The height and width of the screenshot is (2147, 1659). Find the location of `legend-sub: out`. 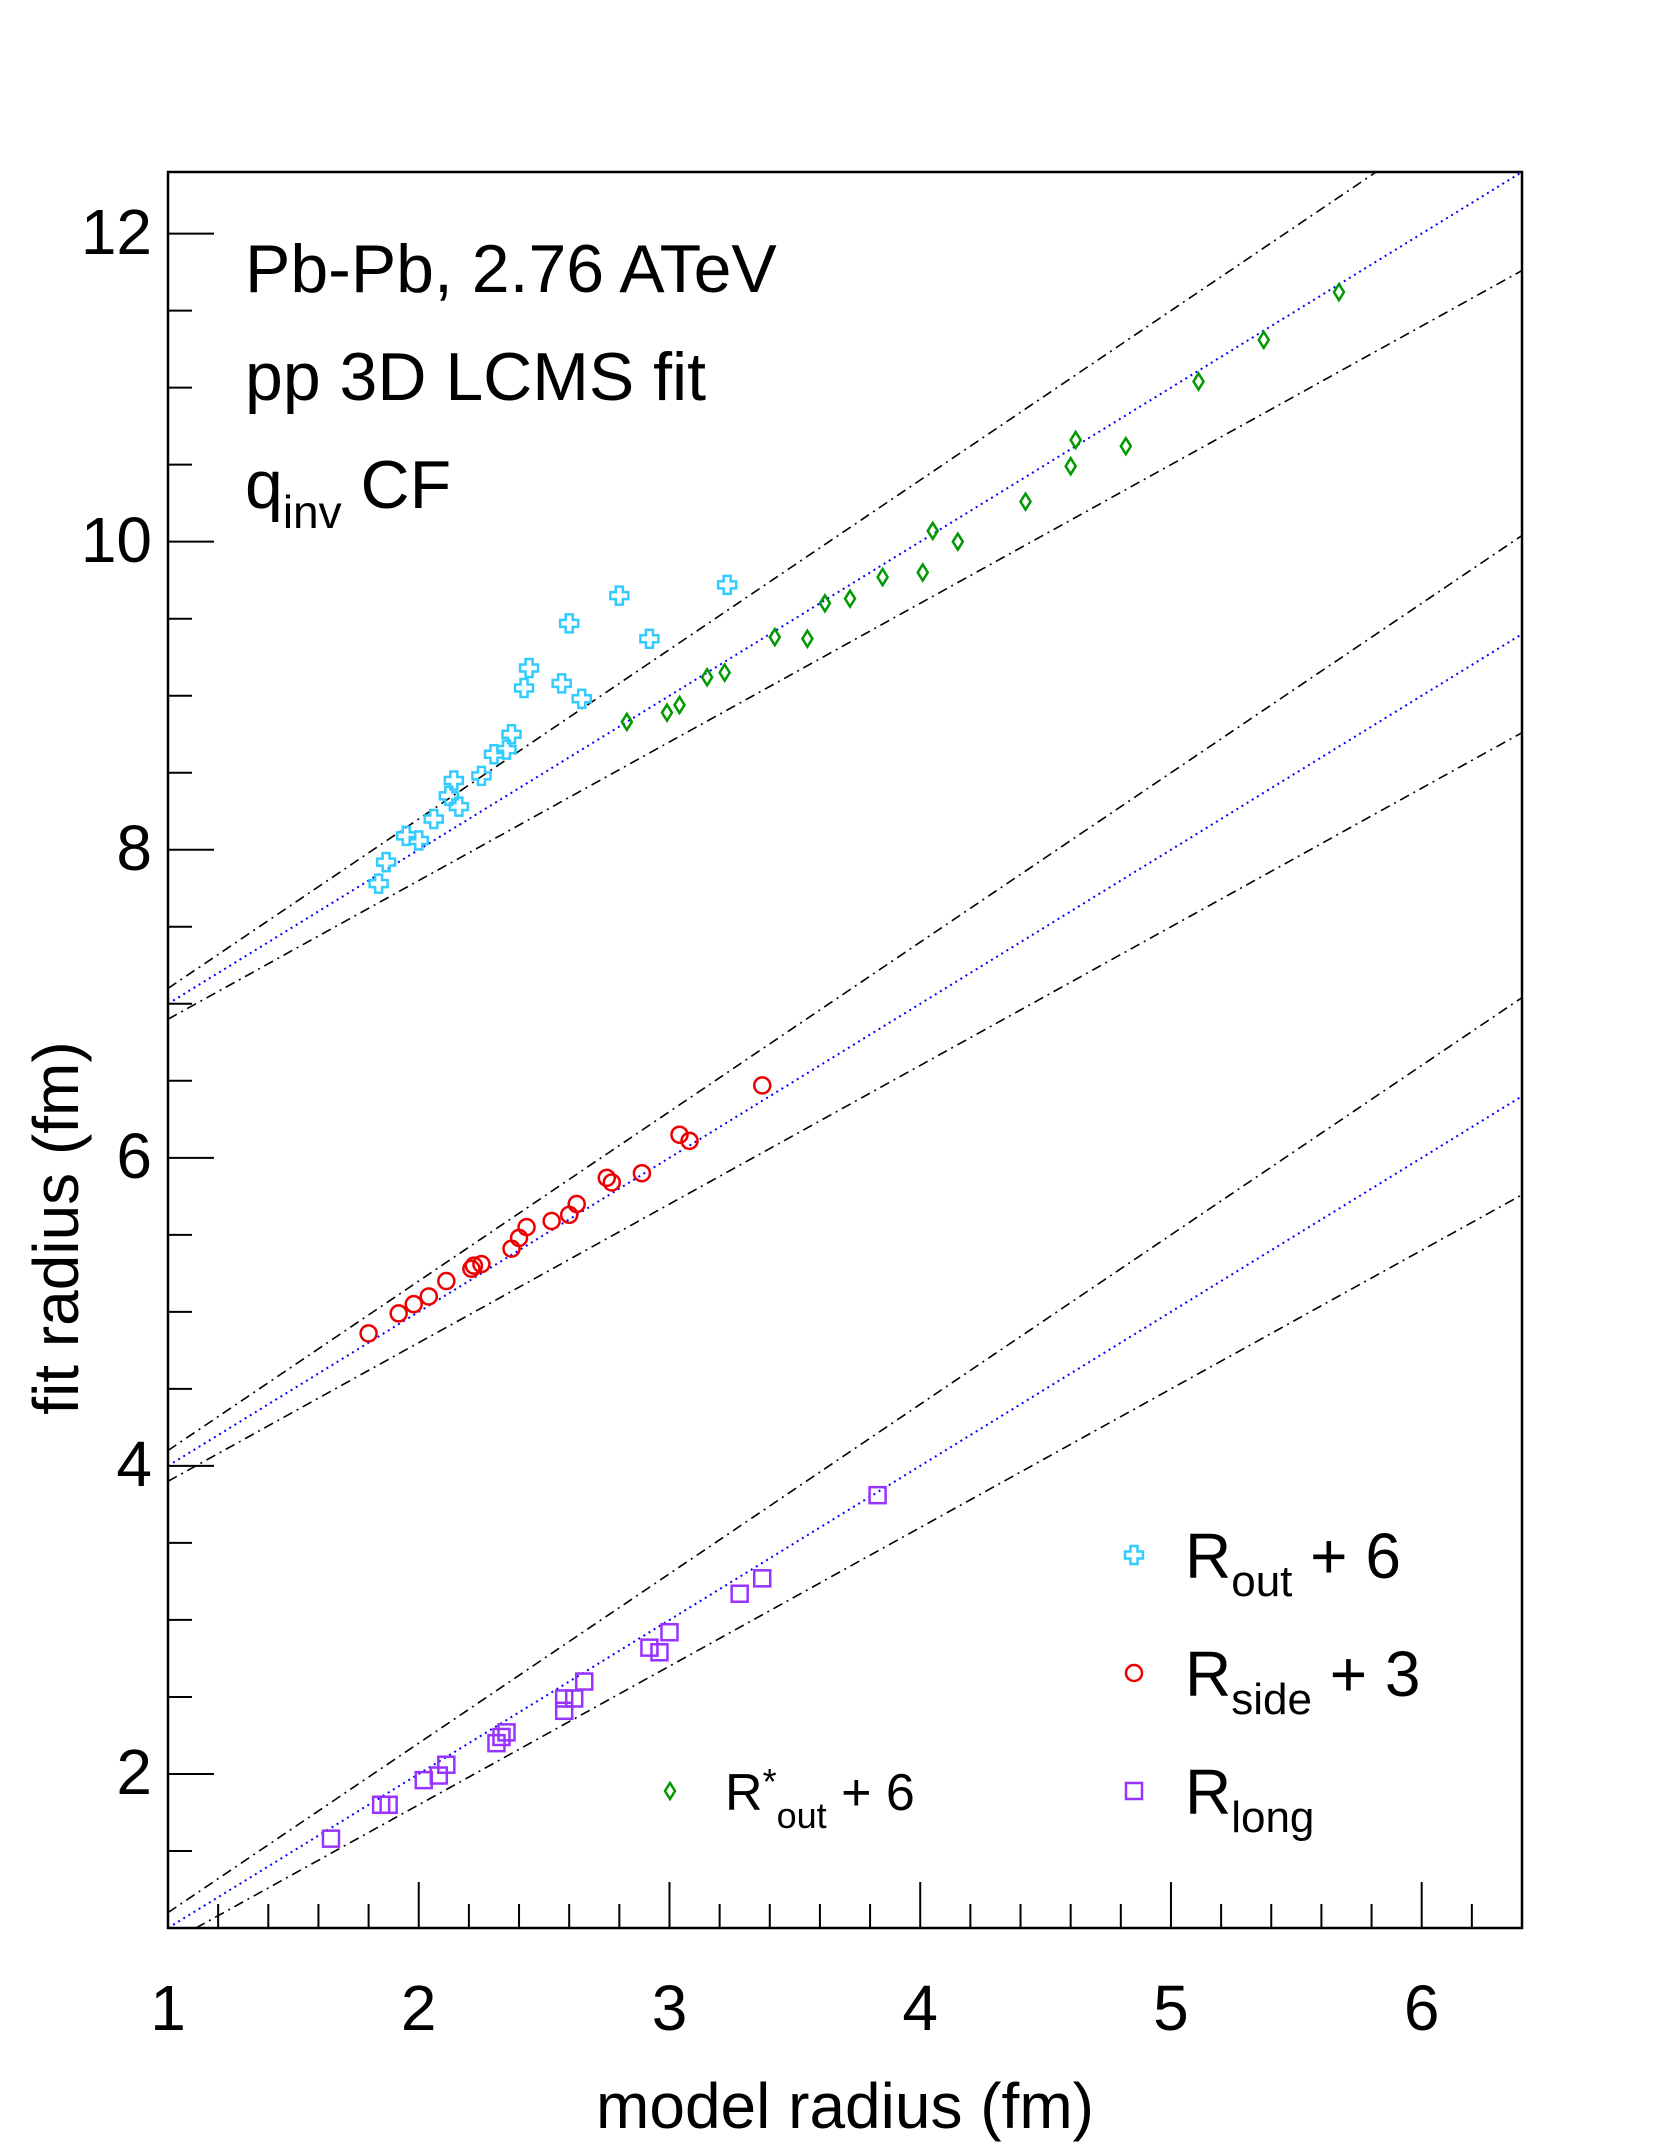

legend-sub: out is located at coordinates (802, 1815).